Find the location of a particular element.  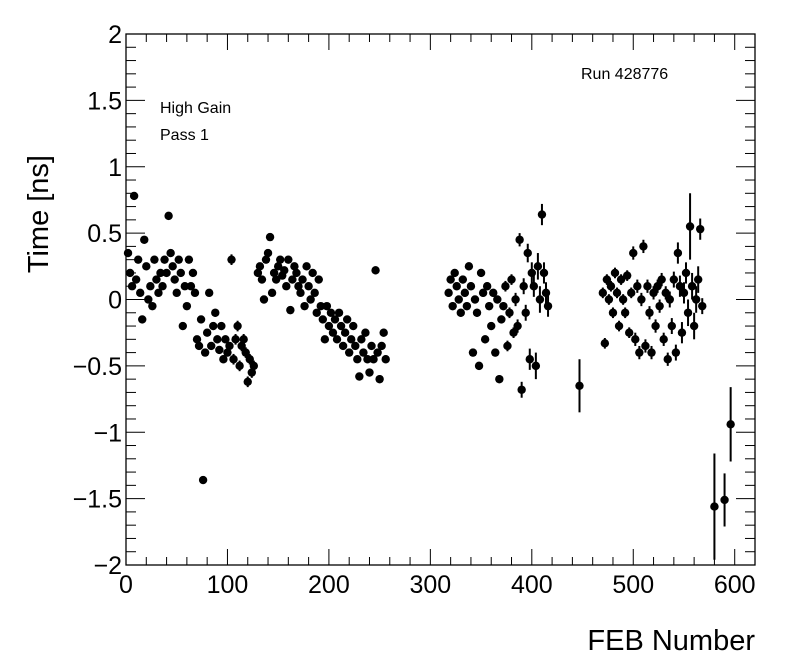

y-tick-label: −1.5 is located at coordinates (97, 500).